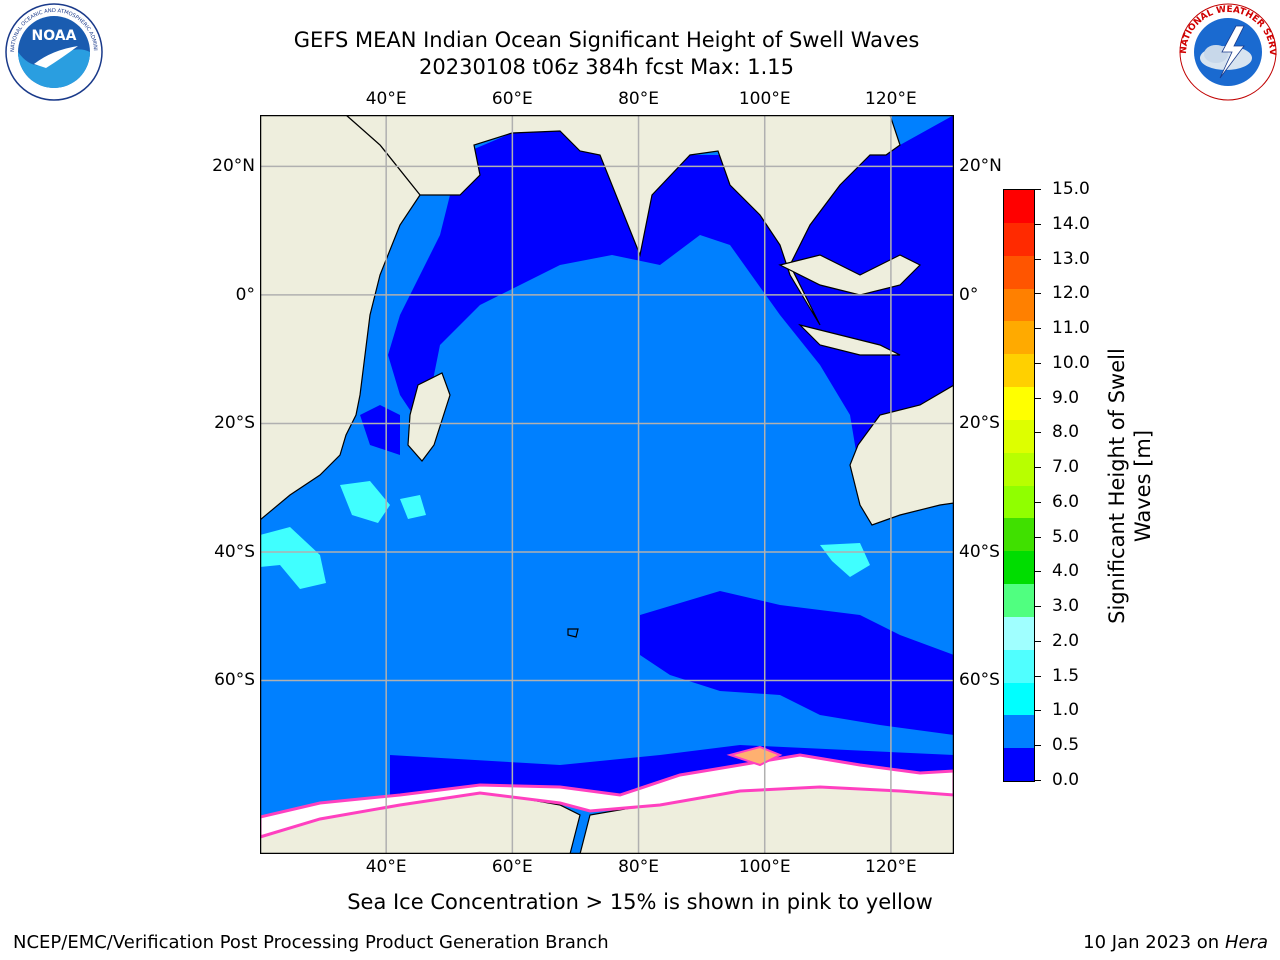  What do you see at coordinates (234, 680) in the screenshot?
I see `lat-tick-label-left: 60°S` at bounding box center [234, 680].